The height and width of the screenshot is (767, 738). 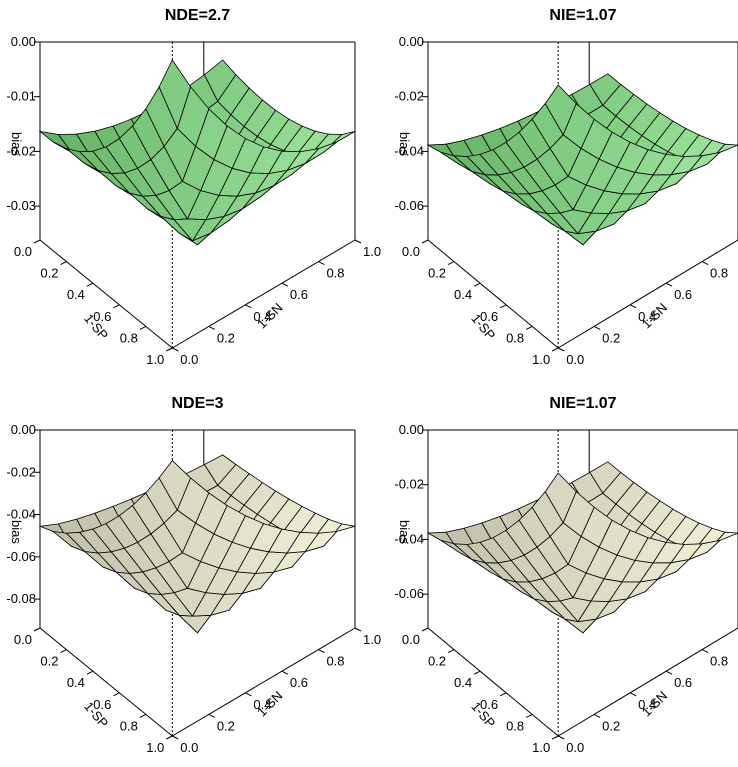 What do you see at coordinates (23, 123) in the screenshot?
I see `z-axis: 0.00 -0.01 -0.02 -0.03 bias` at bounding box center [23, 123].